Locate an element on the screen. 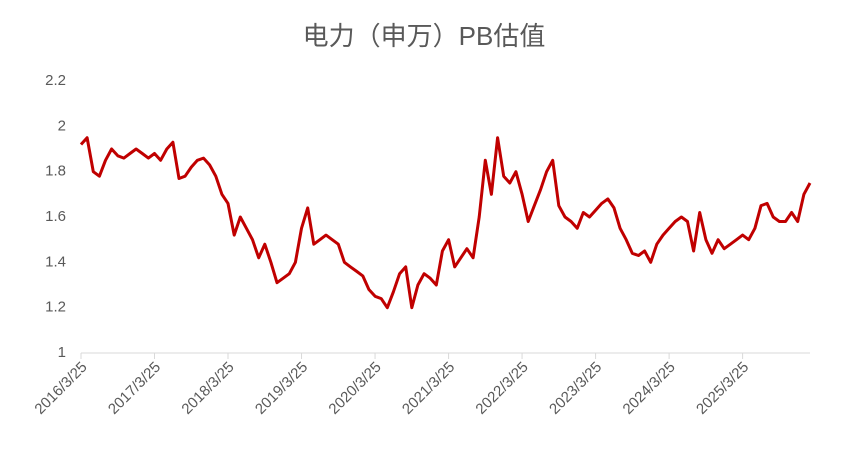 This screenshot has width=848, height=450. y-tick-label: 1.2 is located at coordinates (55, 307).